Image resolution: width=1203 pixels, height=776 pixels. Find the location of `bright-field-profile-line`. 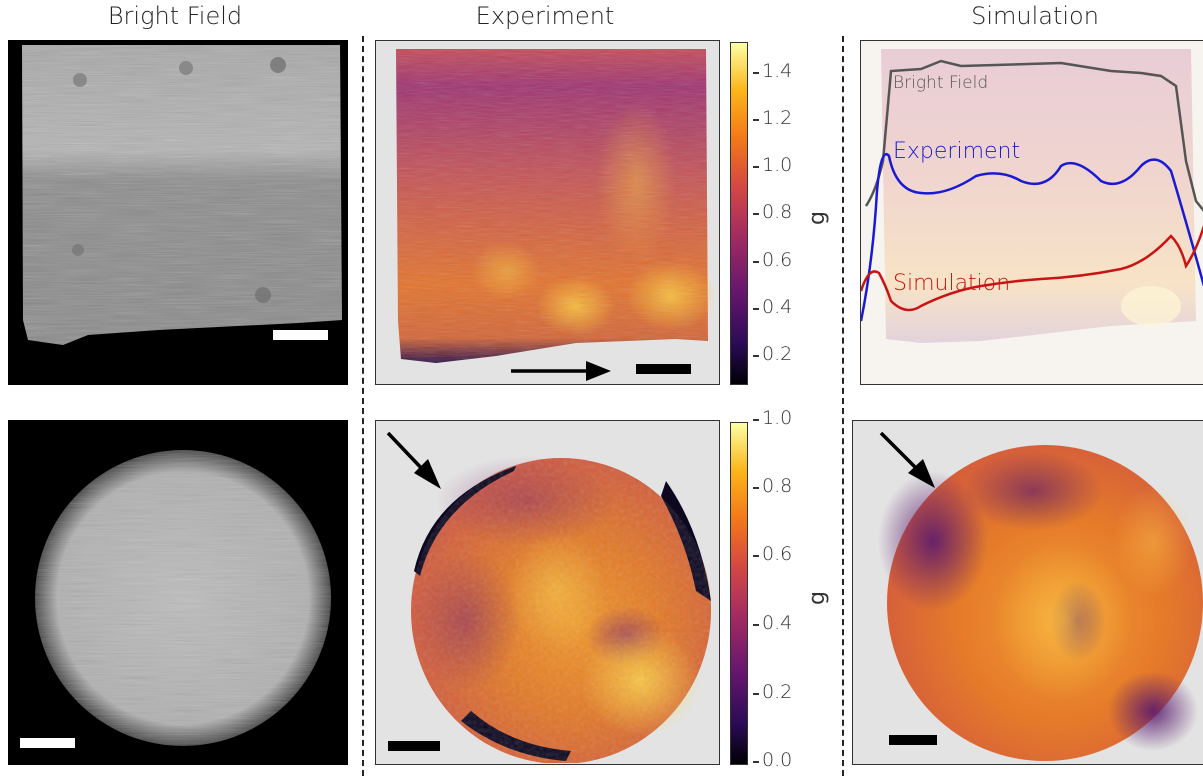

bright-field-profile-line is located at coordinates (1033, 135).